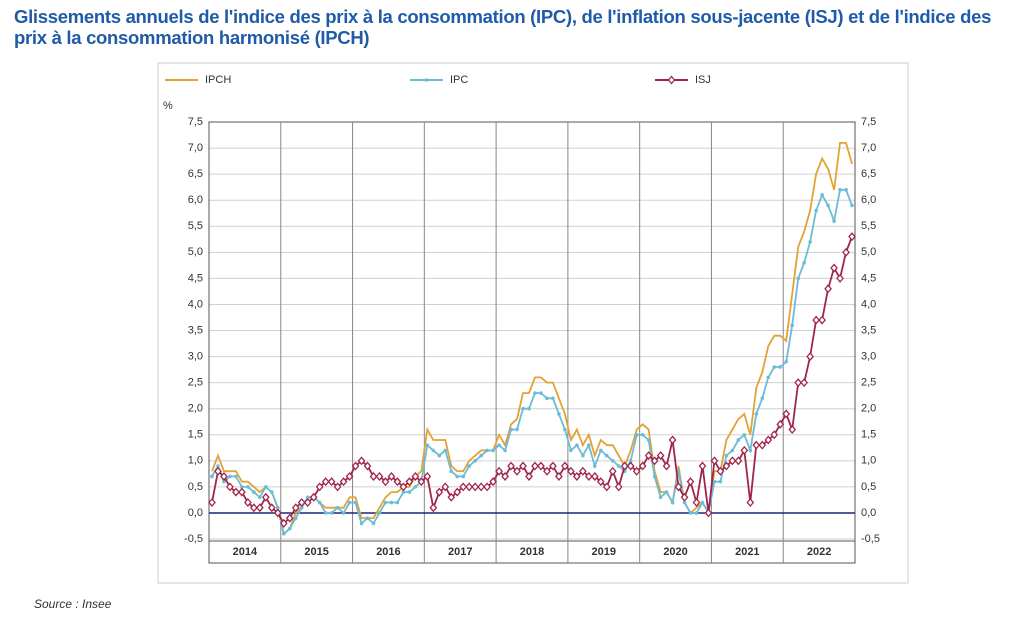  What do you see at coordinates (460, 552) in the screenshot?
I see `x-tick-label: 2017` at bounding box center [460, 552].